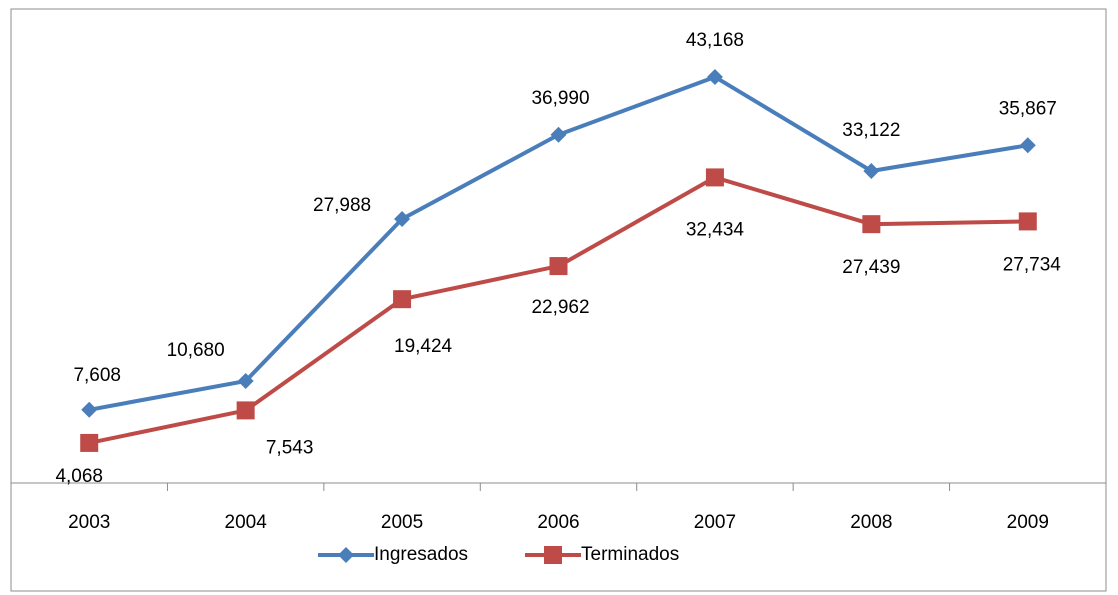 This screenshot has height=595, width=1118. What do you see at coordinates (402, 522) in the screenshot?
I see `x-tick-label: 2005` at bounding box center [402, 522].